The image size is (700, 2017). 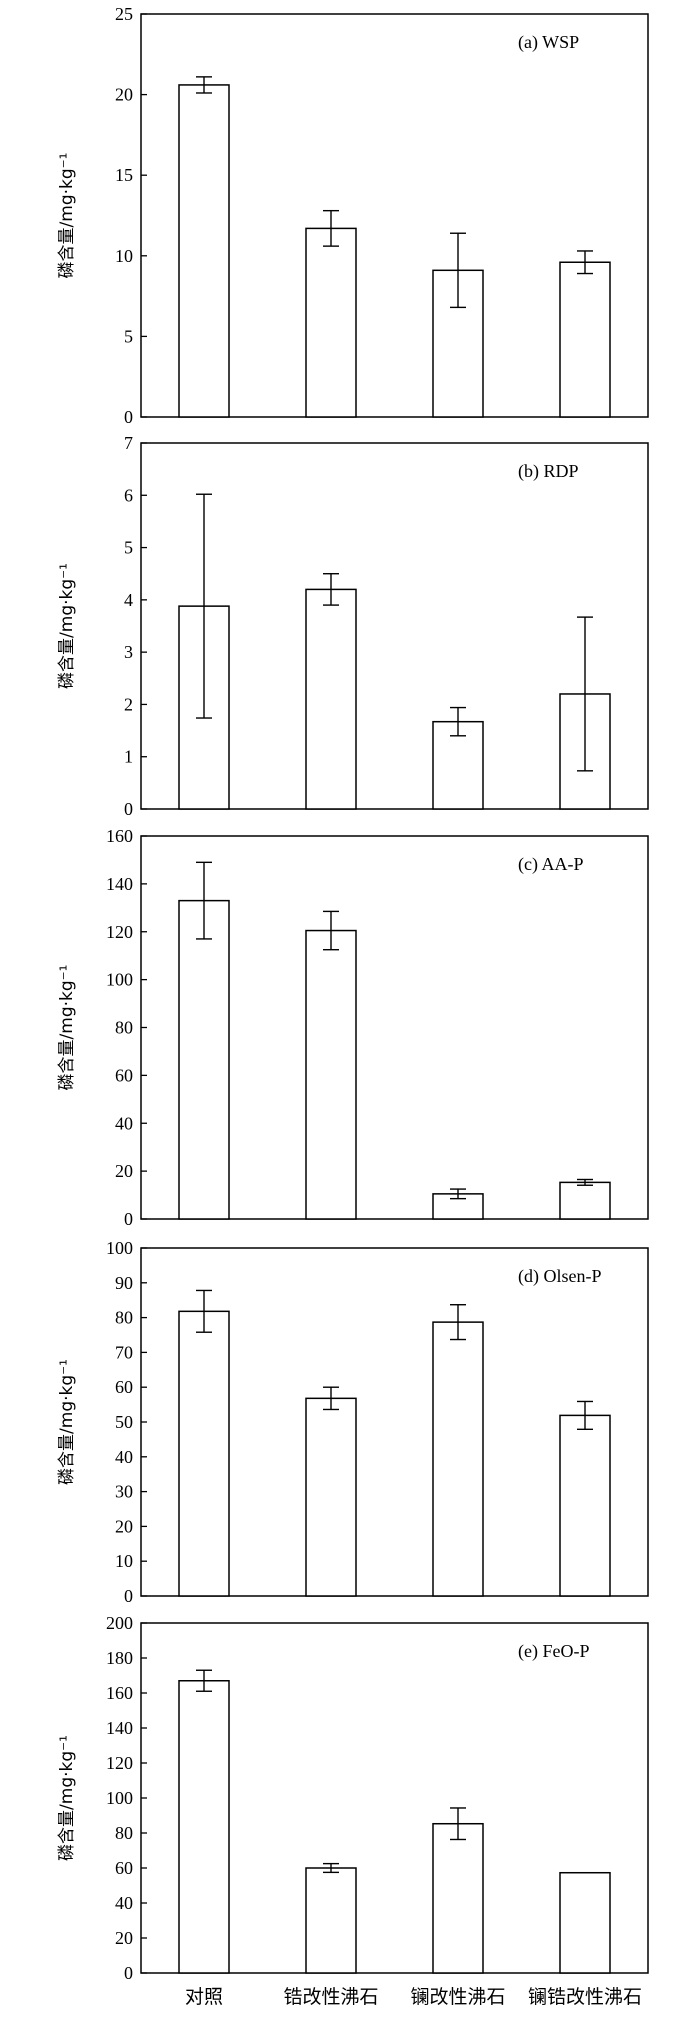 What do you see at coordinates (124, 256) in the screenshot?
I see `y-tick-label-0-2: 10` at bounding box center [124, 256].